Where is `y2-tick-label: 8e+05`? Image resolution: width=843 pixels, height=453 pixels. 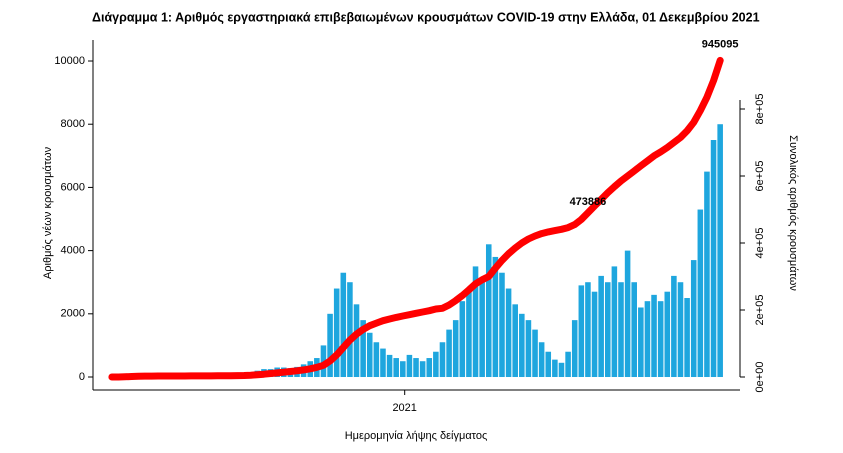 y2-tick-label: 8e+05 is located at coordinates (760, 109).